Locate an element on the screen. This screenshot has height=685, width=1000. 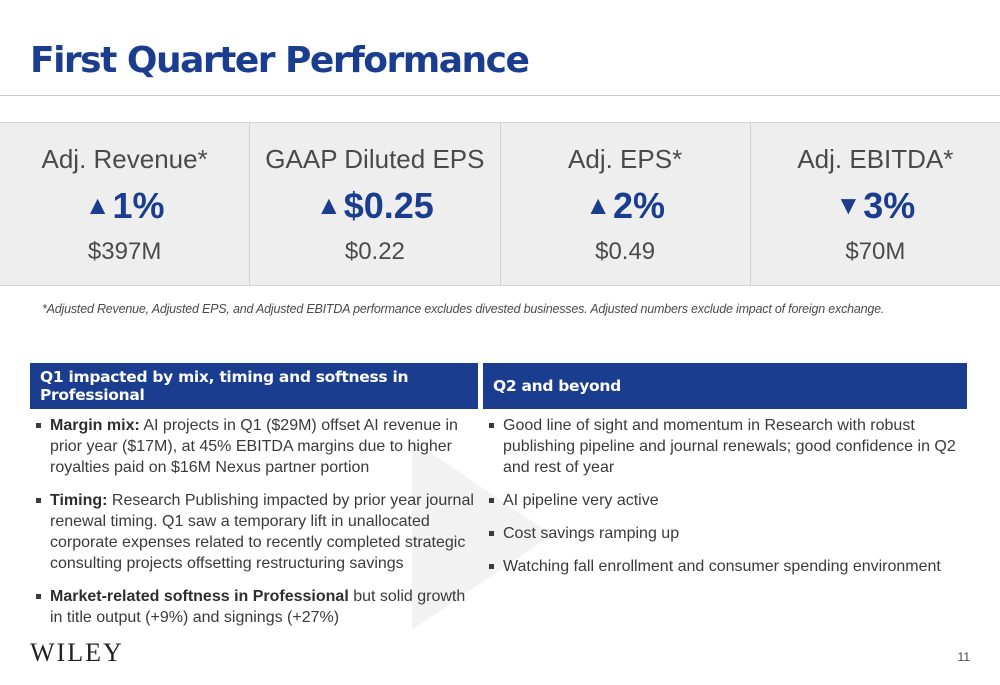
down-arrow-icon: ▼ is located at coordinates (848, 205).